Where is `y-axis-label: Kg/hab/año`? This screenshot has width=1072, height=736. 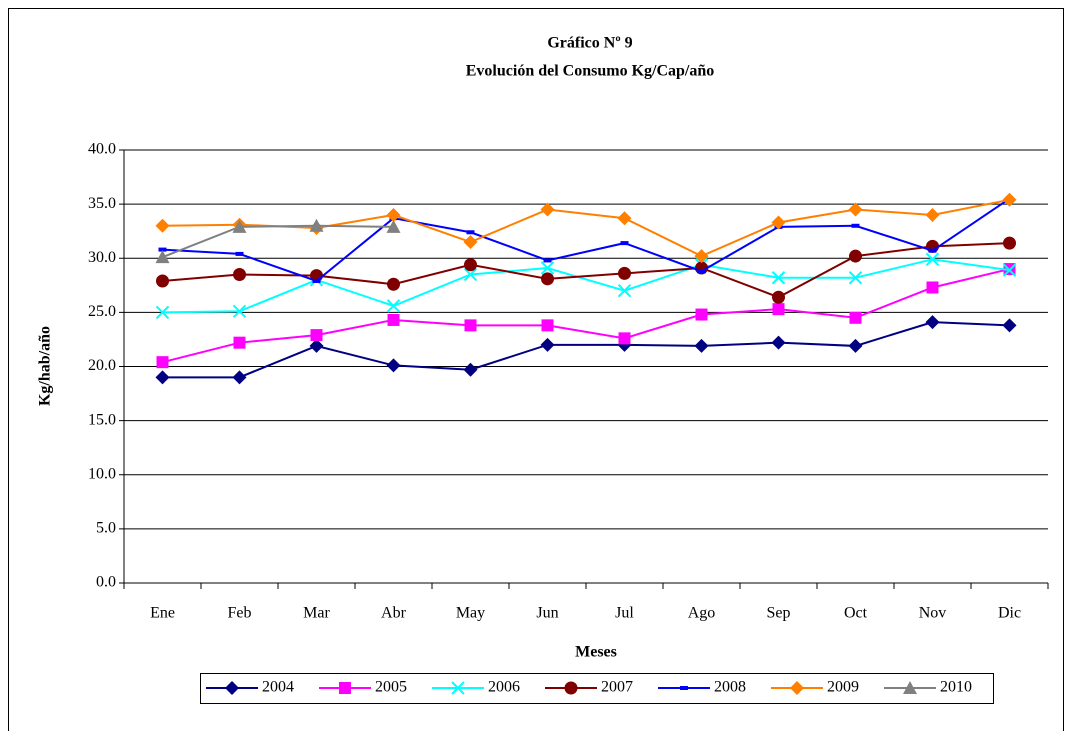 y-axis-label: Kg/hab/año is located at coordinates (45, 366).